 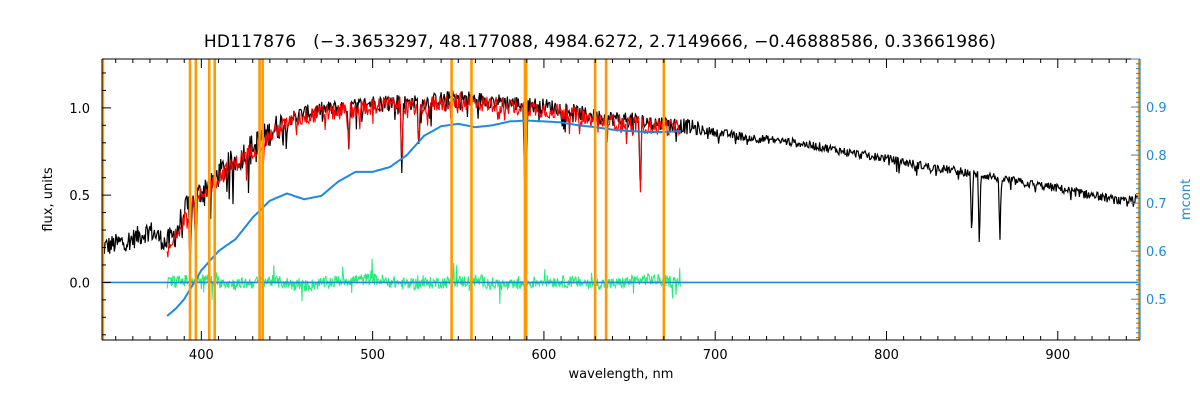 What do you see at coordinates (372, 355) in the screenshot?
I see `x-tick-label: 500` at bounding box center [372, 355].